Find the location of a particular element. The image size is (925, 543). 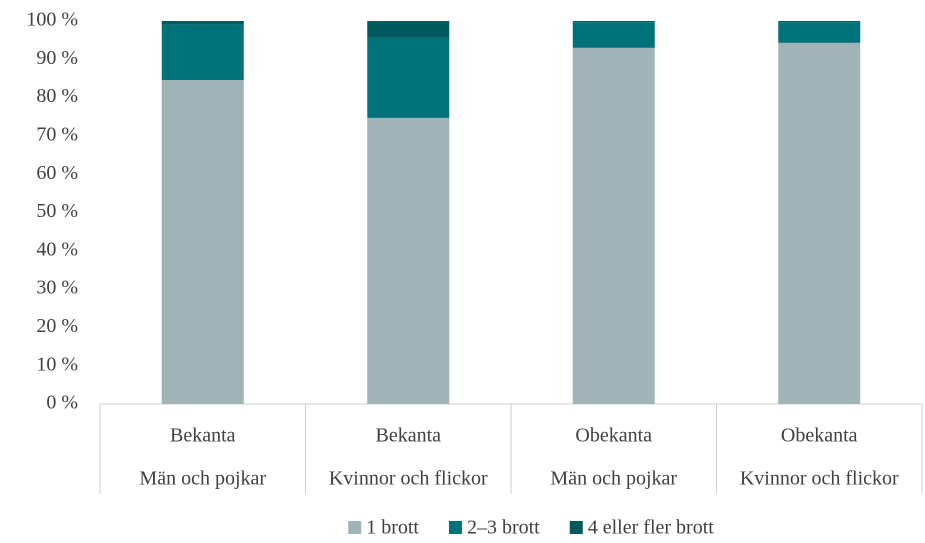

y-tick-label: 0 % is located at coordinates (62, 403).